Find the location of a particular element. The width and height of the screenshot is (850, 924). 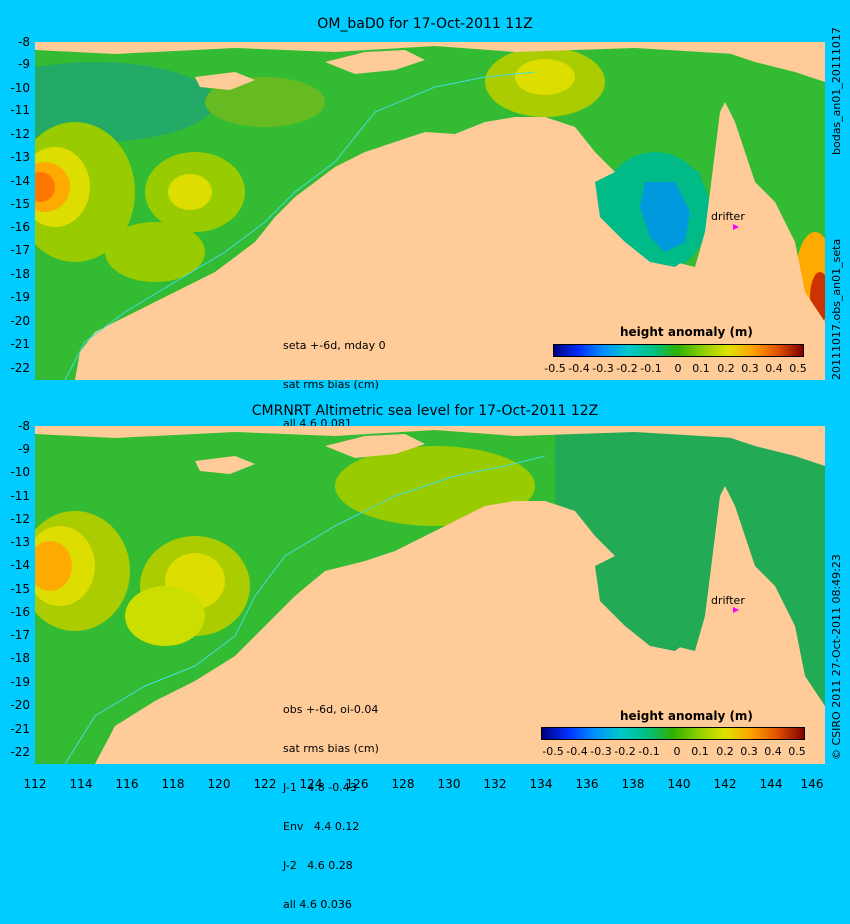

gulf-of-carpentaria is located at coordinates (650, 598).